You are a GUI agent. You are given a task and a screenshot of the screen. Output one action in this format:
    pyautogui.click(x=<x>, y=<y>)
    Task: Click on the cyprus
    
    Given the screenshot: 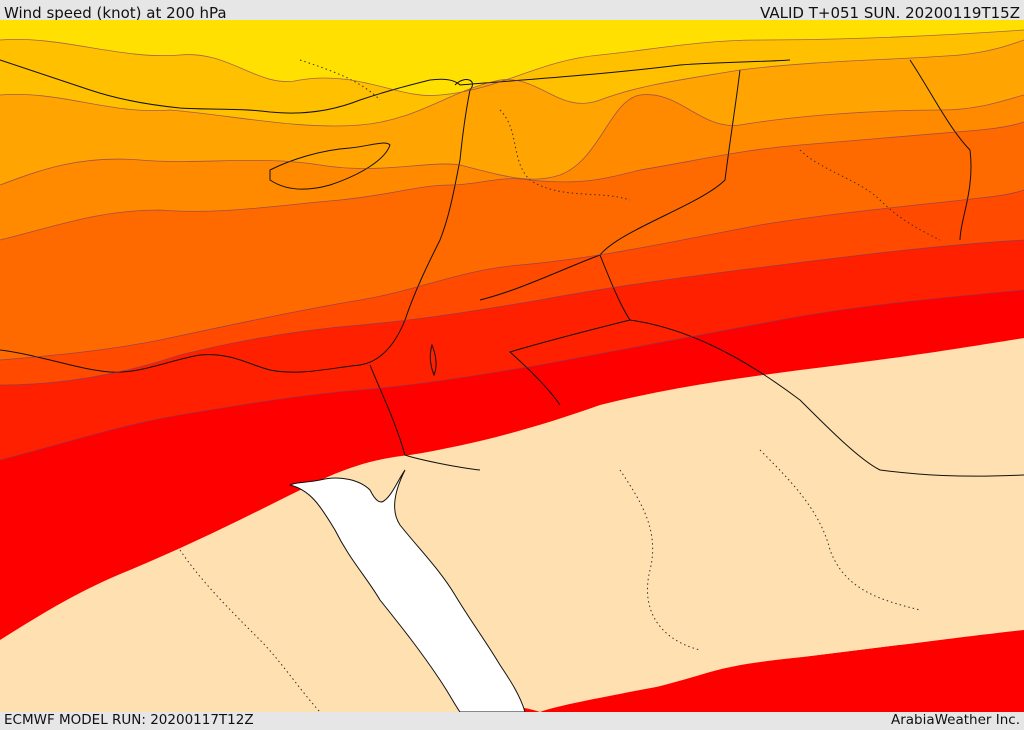 What is the action you would take?
    pyautogui.click(x=330, y=166)
    